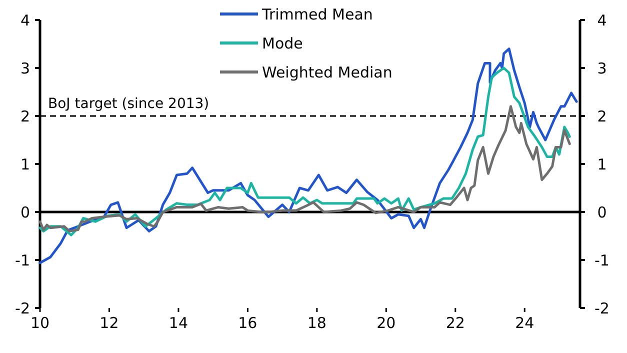 The image size is (627, 353). Describe the element at coordinates (317, 14) in the screenshot. I see `legend-label: Trimmed Mean` at that location.